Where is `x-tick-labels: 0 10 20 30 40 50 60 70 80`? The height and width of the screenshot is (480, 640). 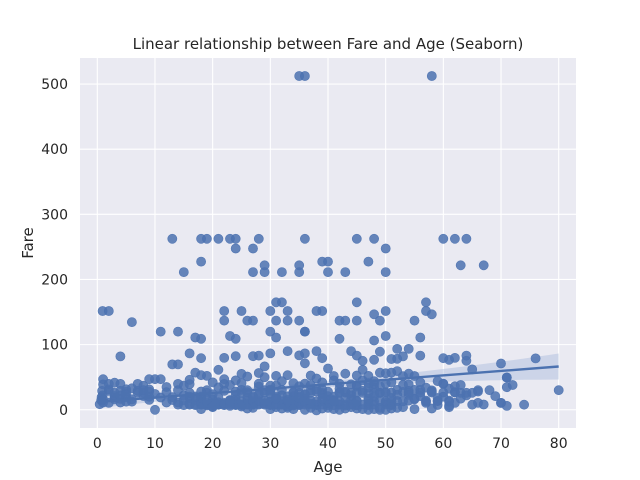
x-tick-labels: 0 10 20 30 40 50 60 70 80 is located at coordinates (330, 444).